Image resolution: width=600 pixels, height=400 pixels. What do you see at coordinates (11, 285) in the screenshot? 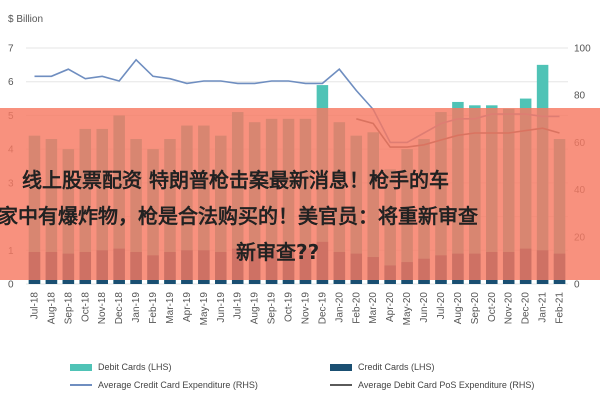
I see `left-tick-label: 0` at bounding box center [11, 285].